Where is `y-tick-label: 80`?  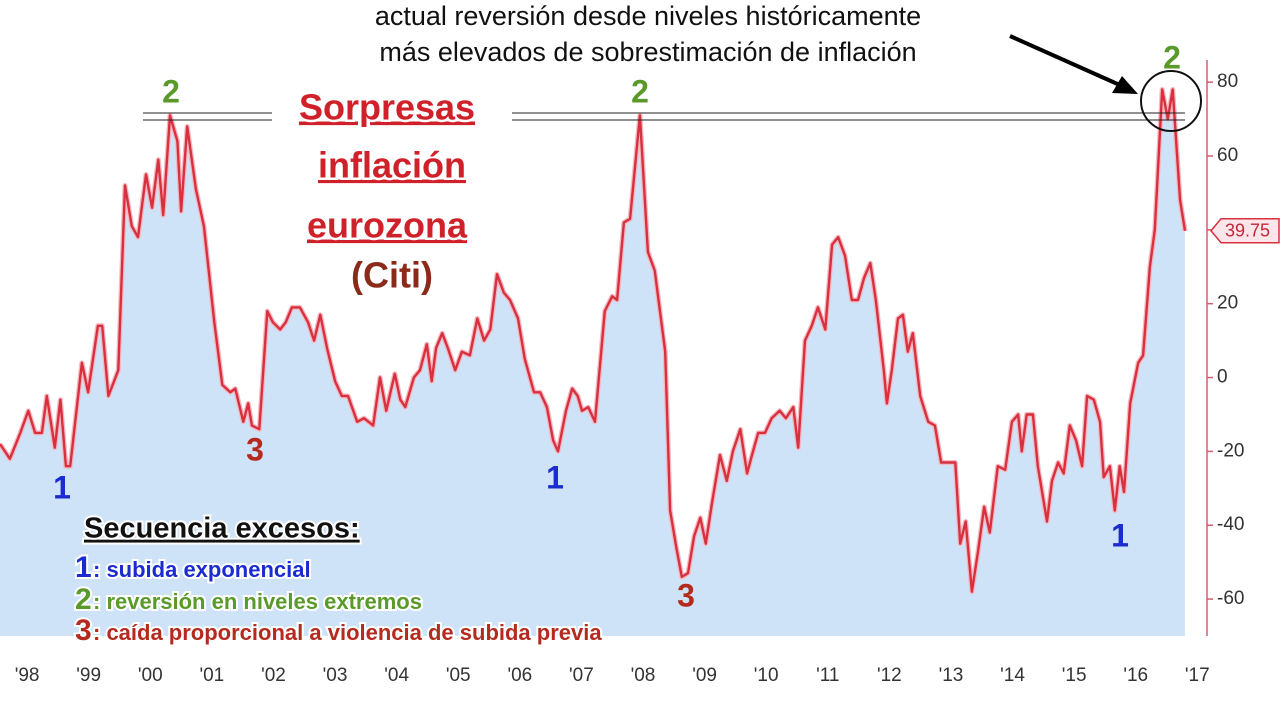
y-tick-label: 80 is located at coordinates (1227, 81).